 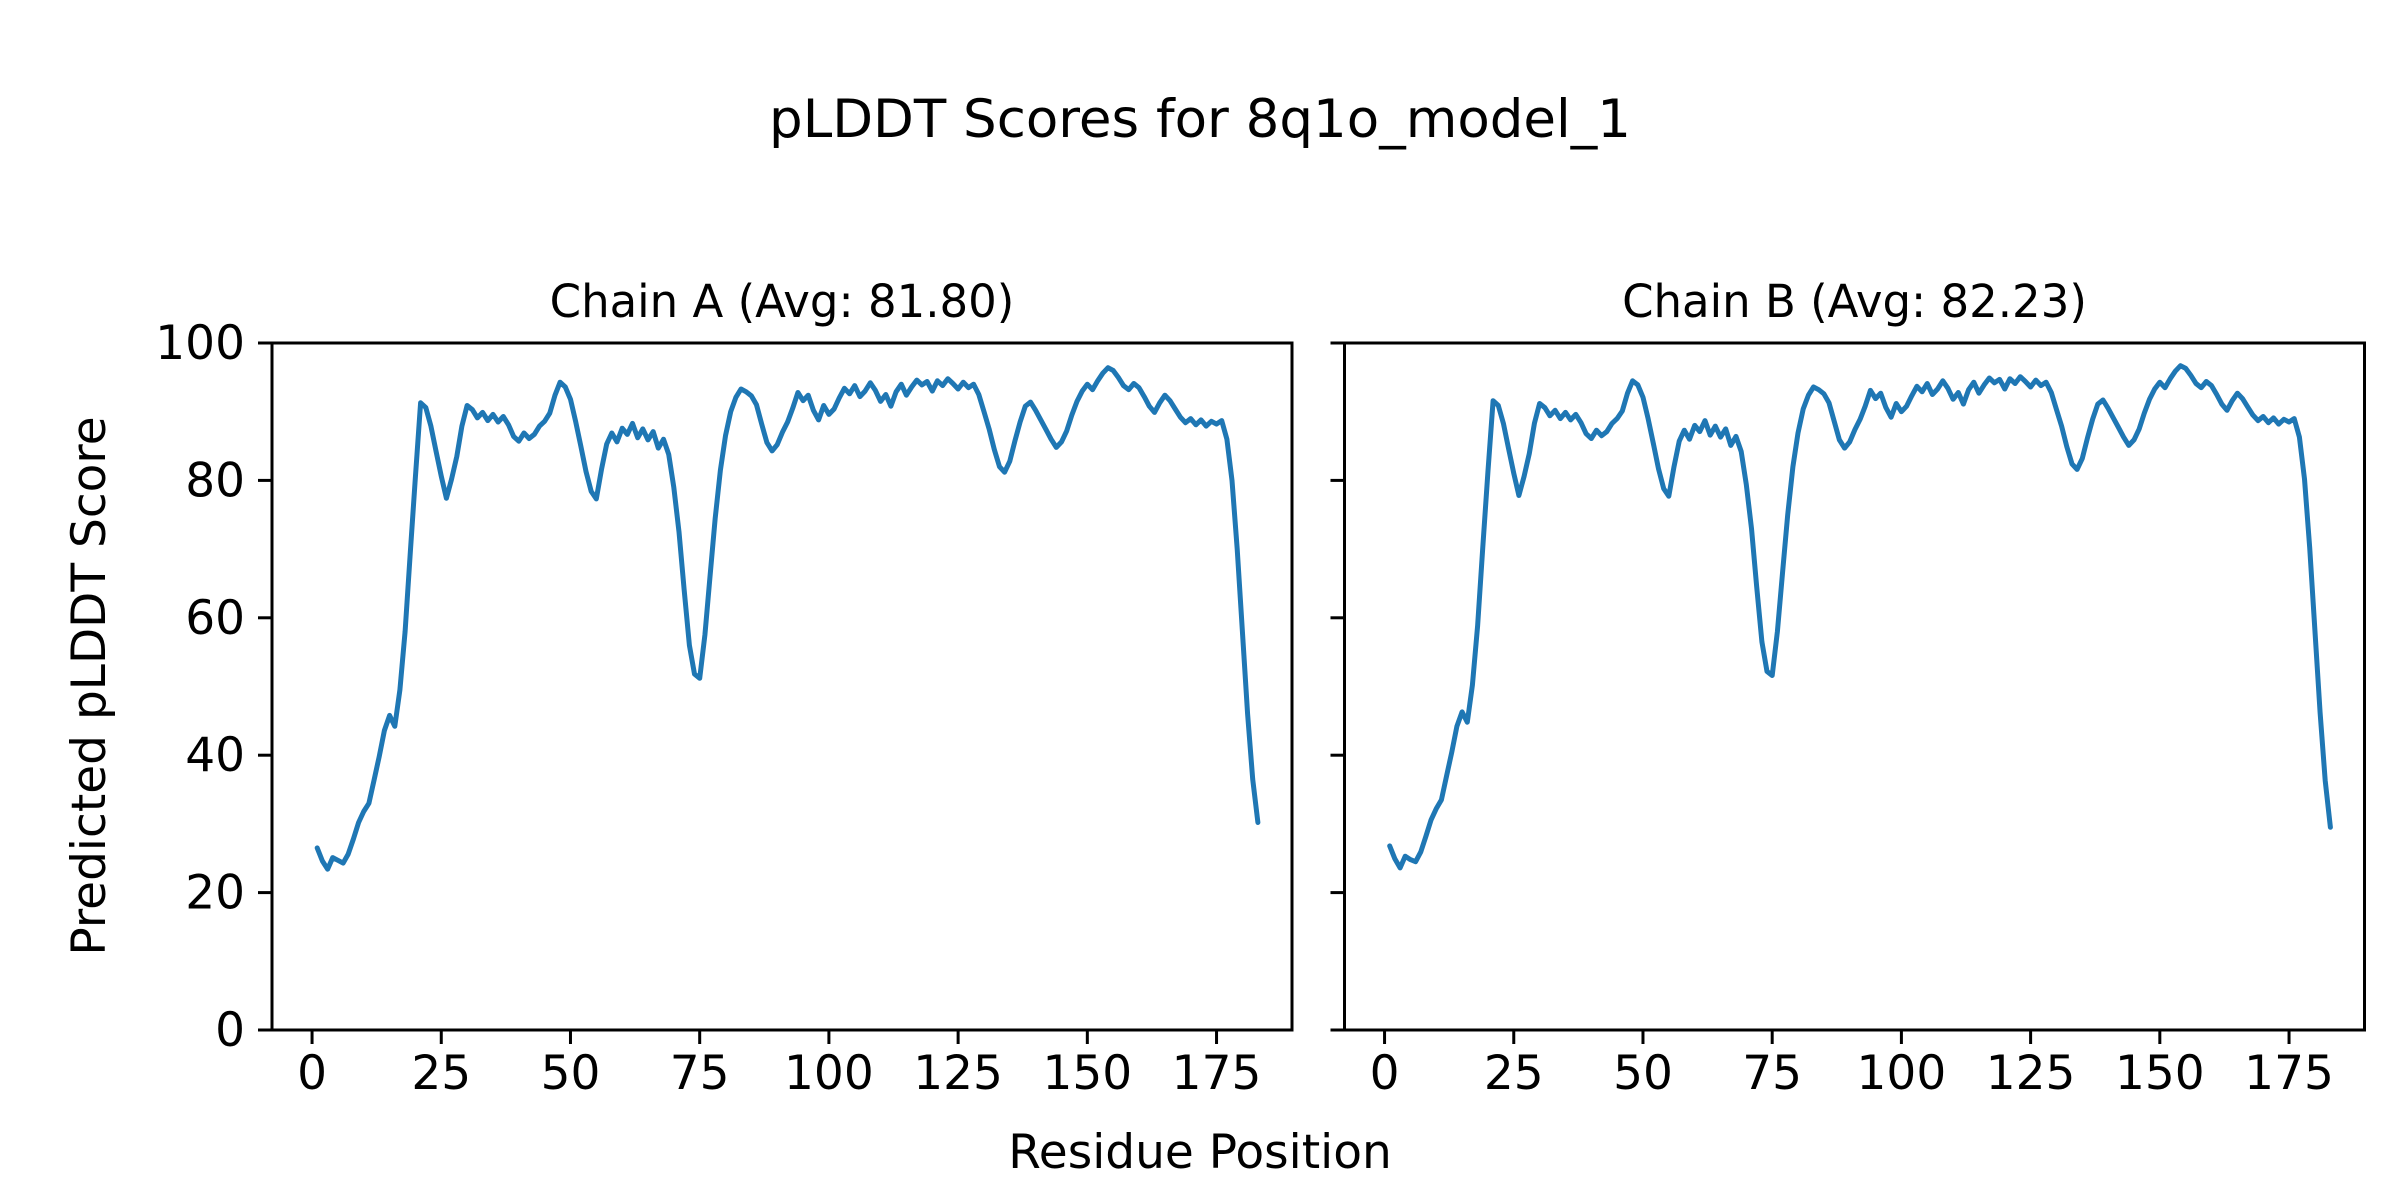 I want to click on y-axis-label: Predicted pLDDT Score, so click(x=89, y=685).